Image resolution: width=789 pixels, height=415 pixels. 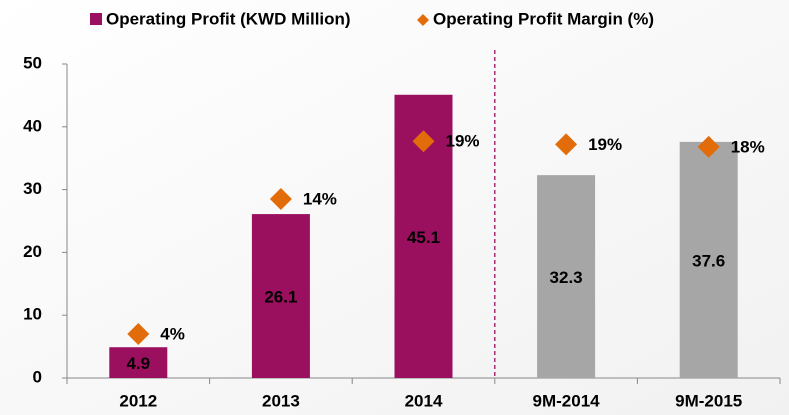 What do you see at coordinates (281, 400) in the screenshot?
I see `x-tick-label: 2013` at bounding box center [281, 400].